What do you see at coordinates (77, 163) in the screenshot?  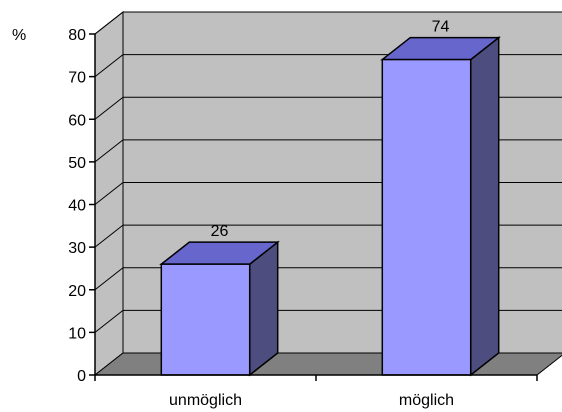 I see `y-tick-label: 50` at bounding box center [77, 163].